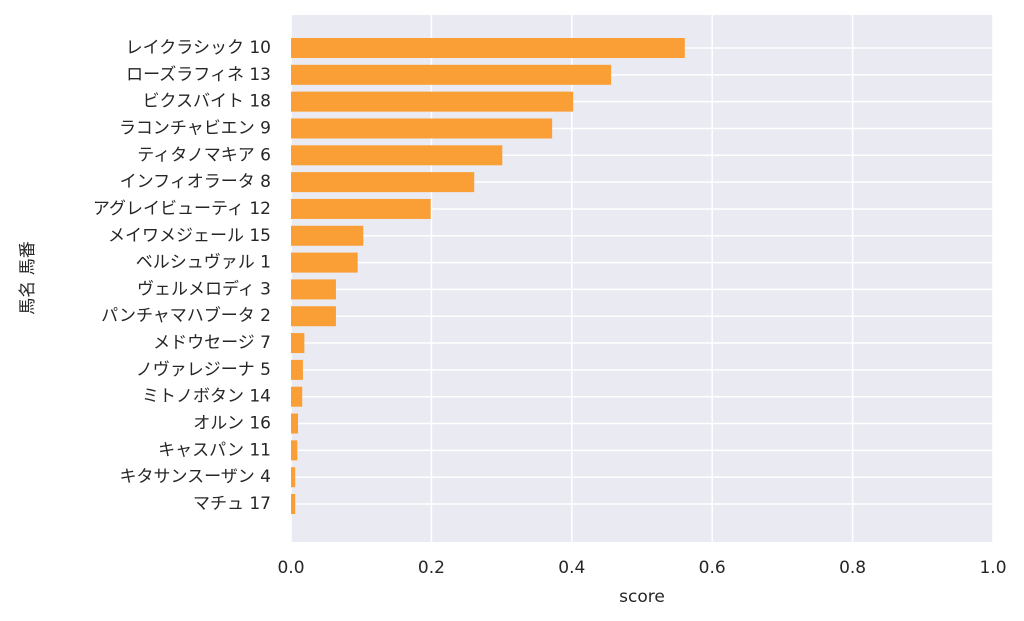  What do you see at coordinates (214, 450) in the screenshot?
I see `y-tick-label: キャスパン 11` at bounding box center [214, 450].